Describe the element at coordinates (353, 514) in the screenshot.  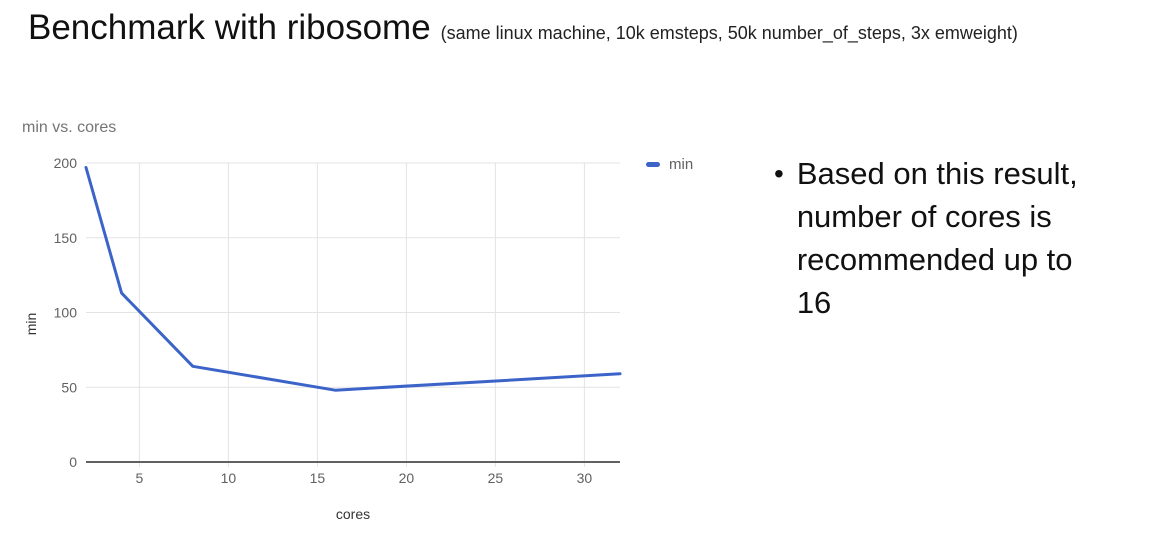
I see `x-axis-title: cores` at that location.